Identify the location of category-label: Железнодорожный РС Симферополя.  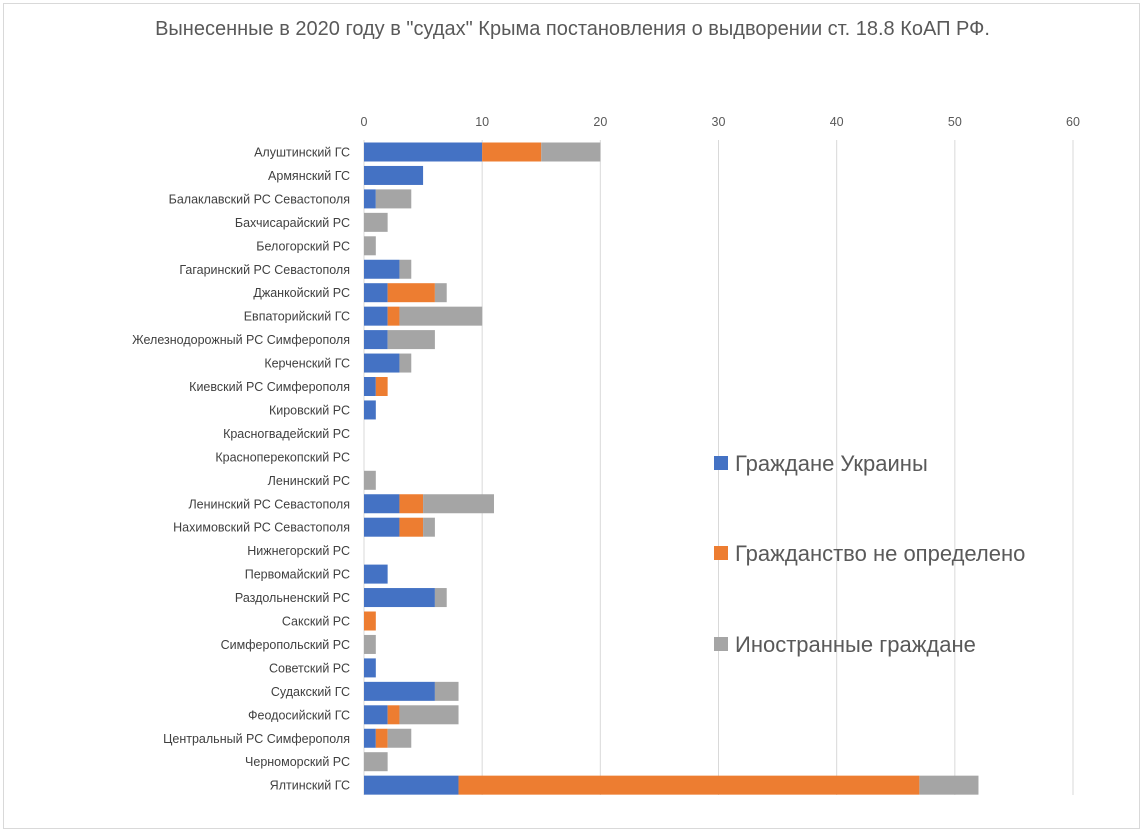
(241, 340).